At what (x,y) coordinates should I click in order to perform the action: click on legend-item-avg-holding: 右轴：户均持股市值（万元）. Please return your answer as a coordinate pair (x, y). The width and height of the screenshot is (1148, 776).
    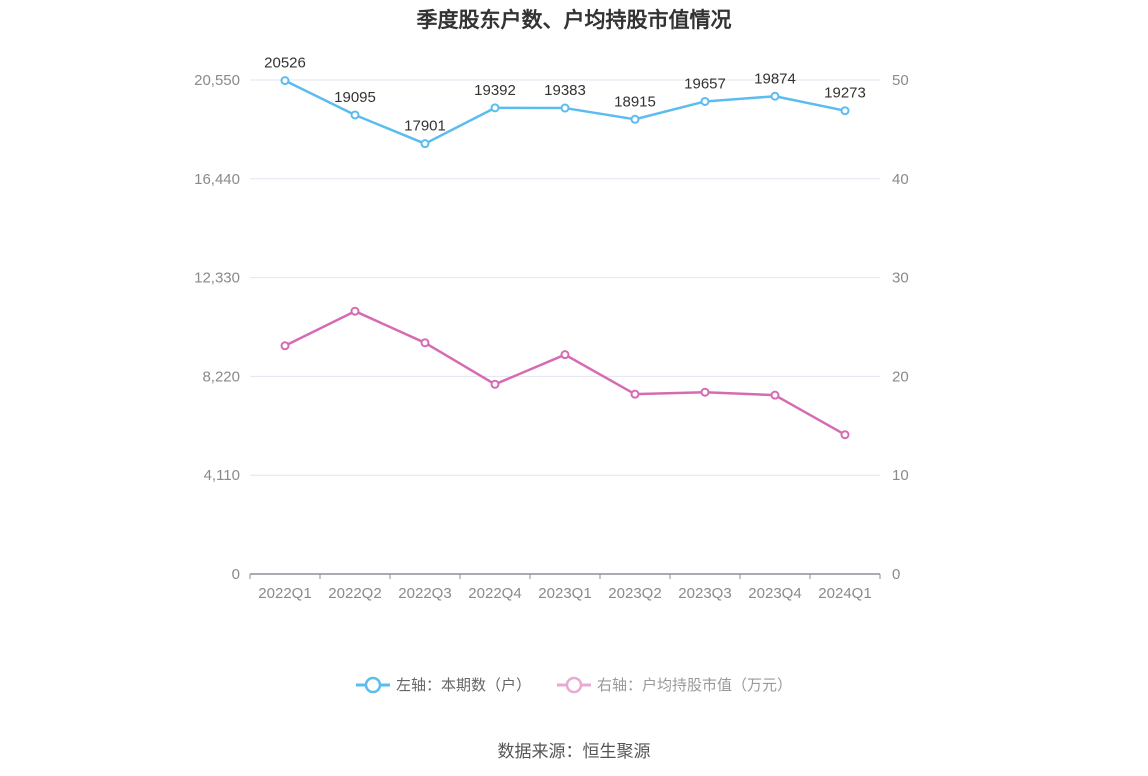
    Looking at the image, I should click on (674, 684).